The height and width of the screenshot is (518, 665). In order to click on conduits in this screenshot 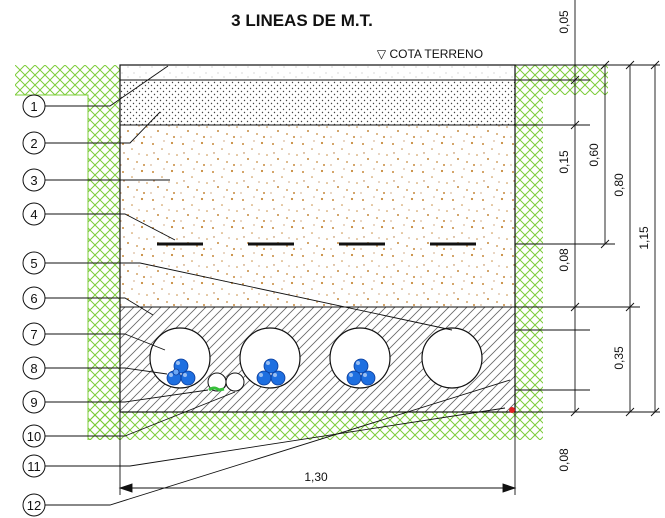, I will do `click(316, 358)`.